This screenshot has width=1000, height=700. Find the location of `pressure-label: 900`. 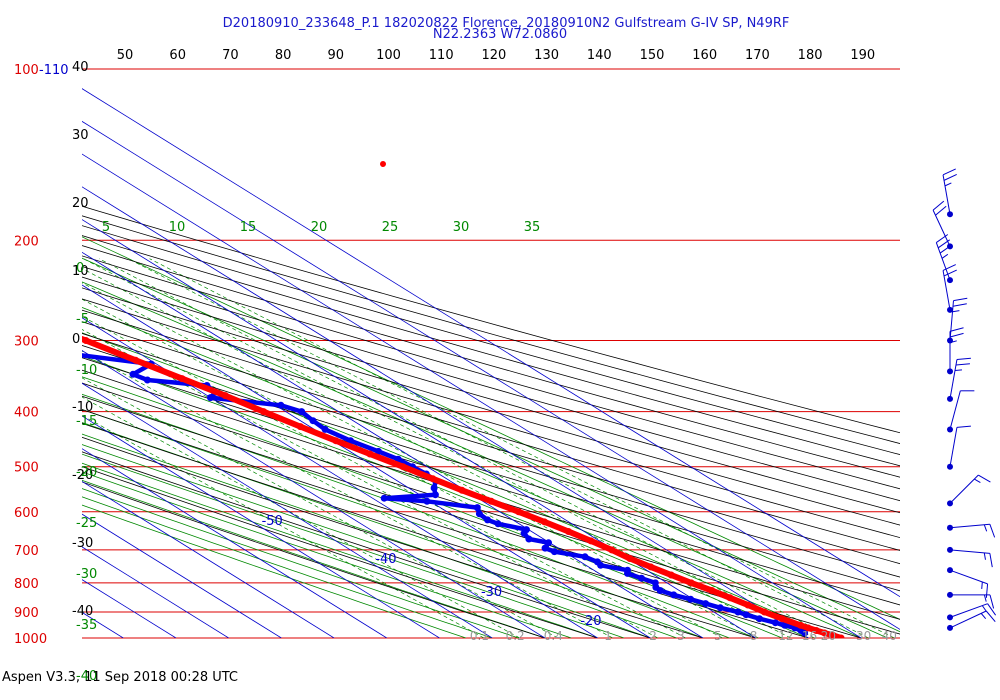

pressure-label: 900 is located at coordinates (26, 613).